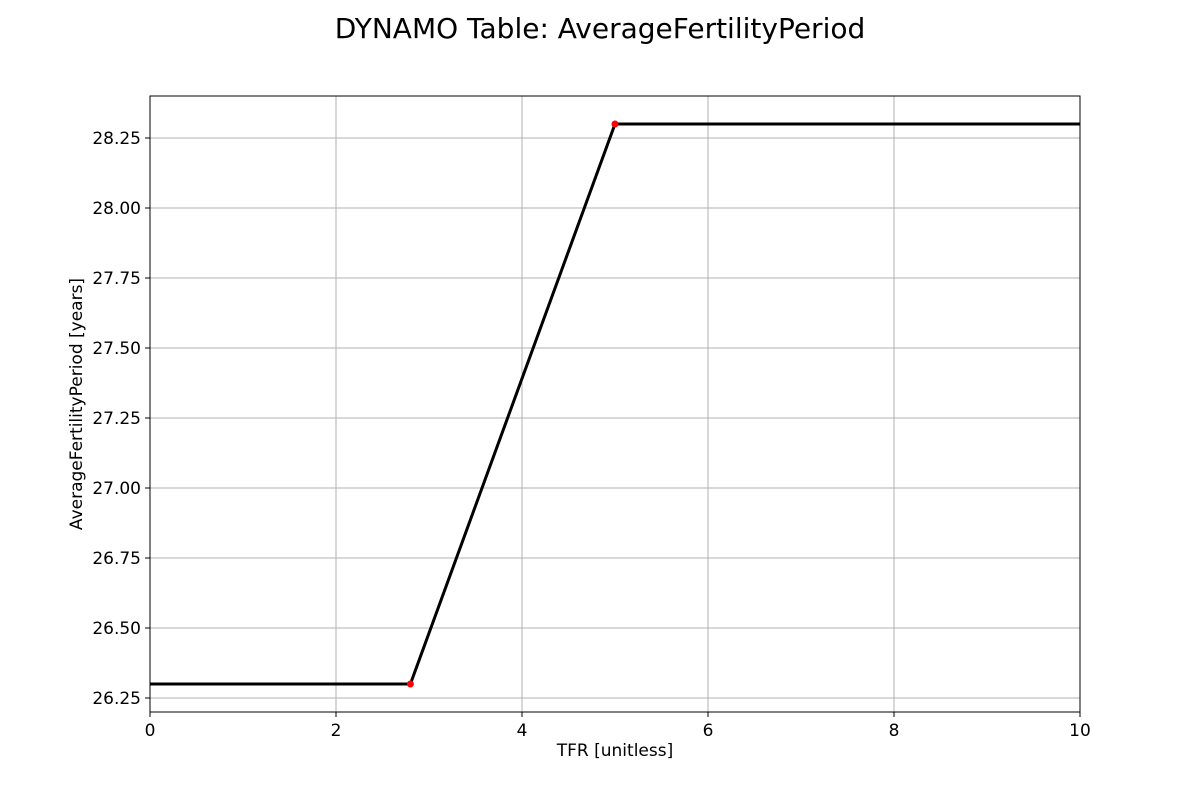  Describe the element at coordinates (116, 139) in the screenshot. I see `y-tick-label: 28.25` at that location.